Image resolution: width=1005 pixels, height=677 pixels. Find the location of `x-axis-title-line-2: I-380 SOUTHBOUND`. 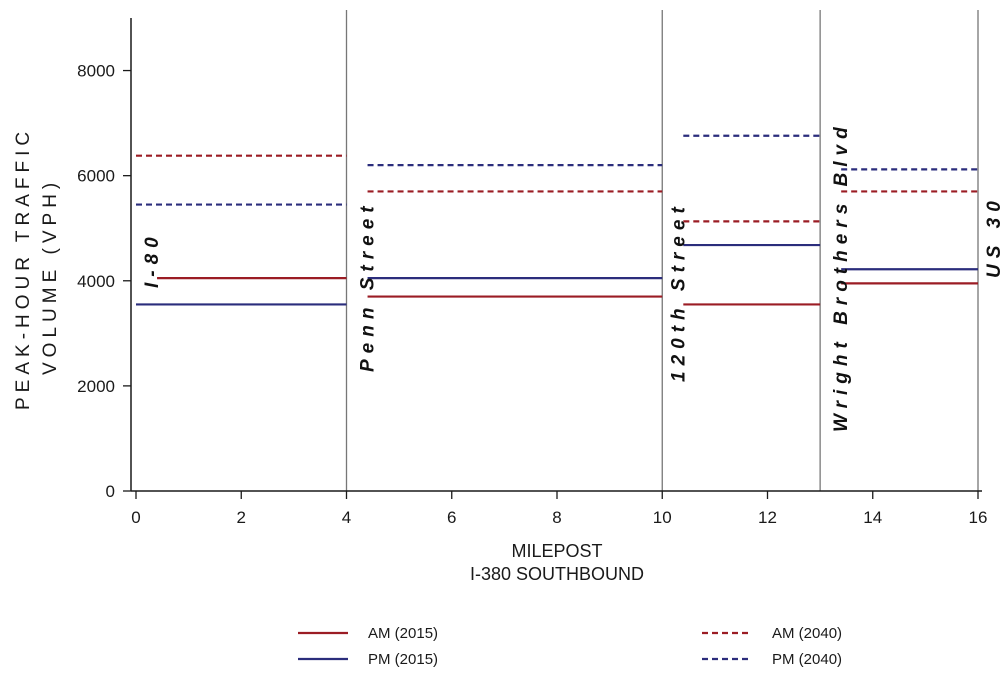

x-axis-title-line-2: I-380 SOUTHBOUND is located at coordinates (557, 574).